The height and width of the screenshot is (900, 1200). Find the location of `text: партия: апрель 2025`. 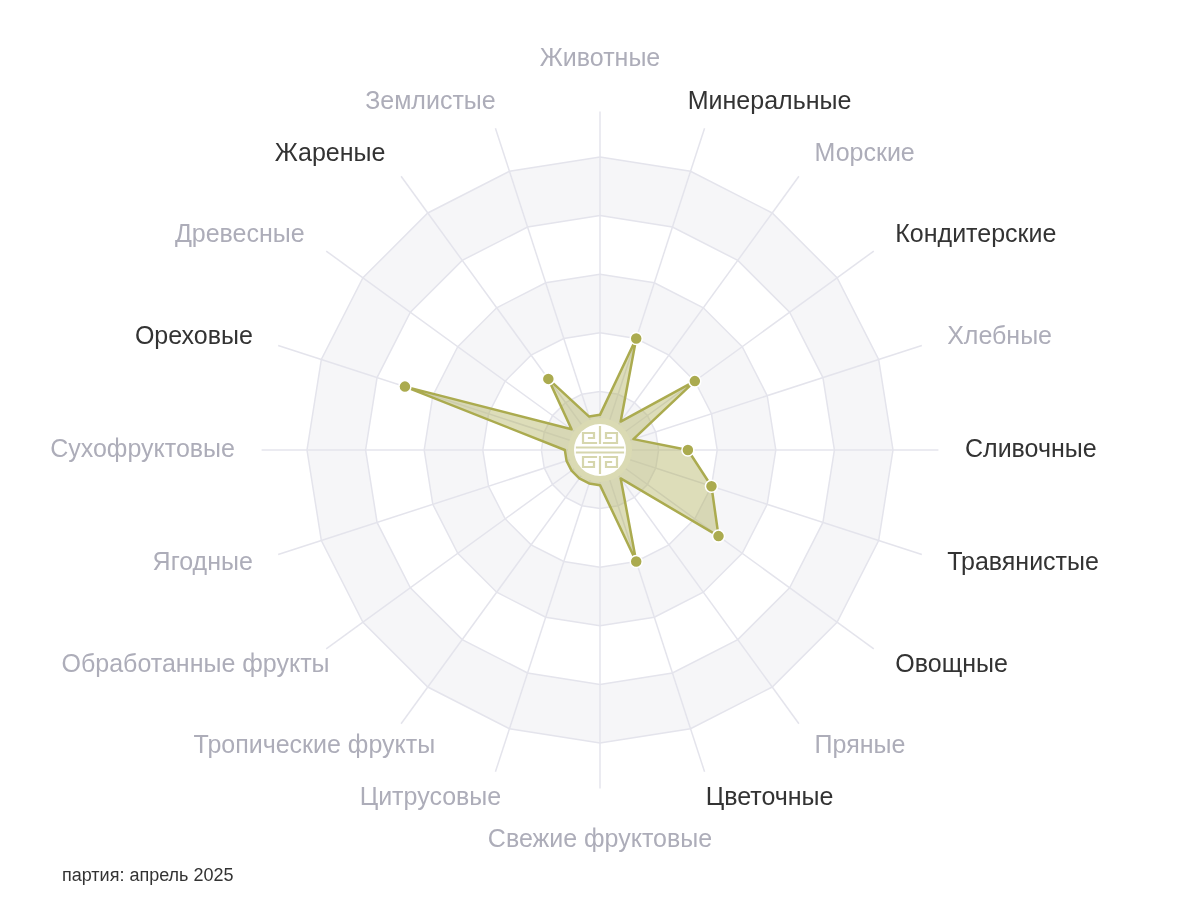

text: партия: апрель 2025 is located at coordinates (148, 875).